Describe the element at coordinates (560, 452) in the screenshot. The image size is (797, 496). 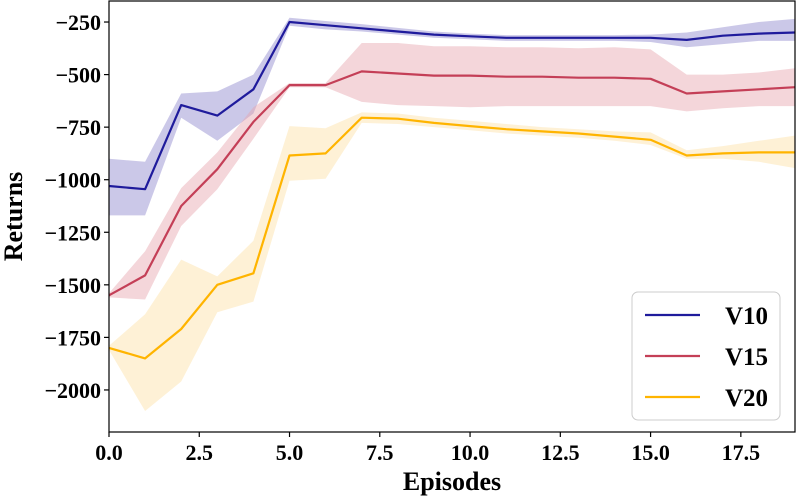
I see `x-tick-label: 12.5` at that location.